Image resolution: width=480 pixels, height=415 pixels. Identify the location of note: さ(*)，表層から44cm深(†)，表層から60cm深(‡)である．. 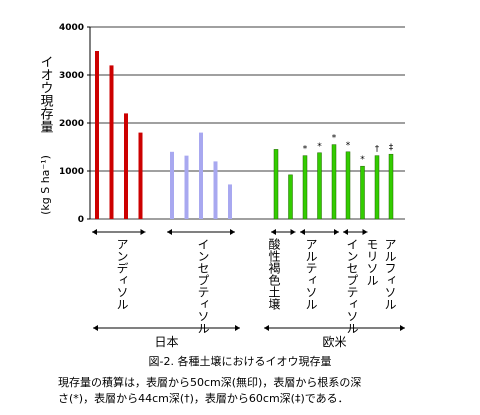
(203, 398).